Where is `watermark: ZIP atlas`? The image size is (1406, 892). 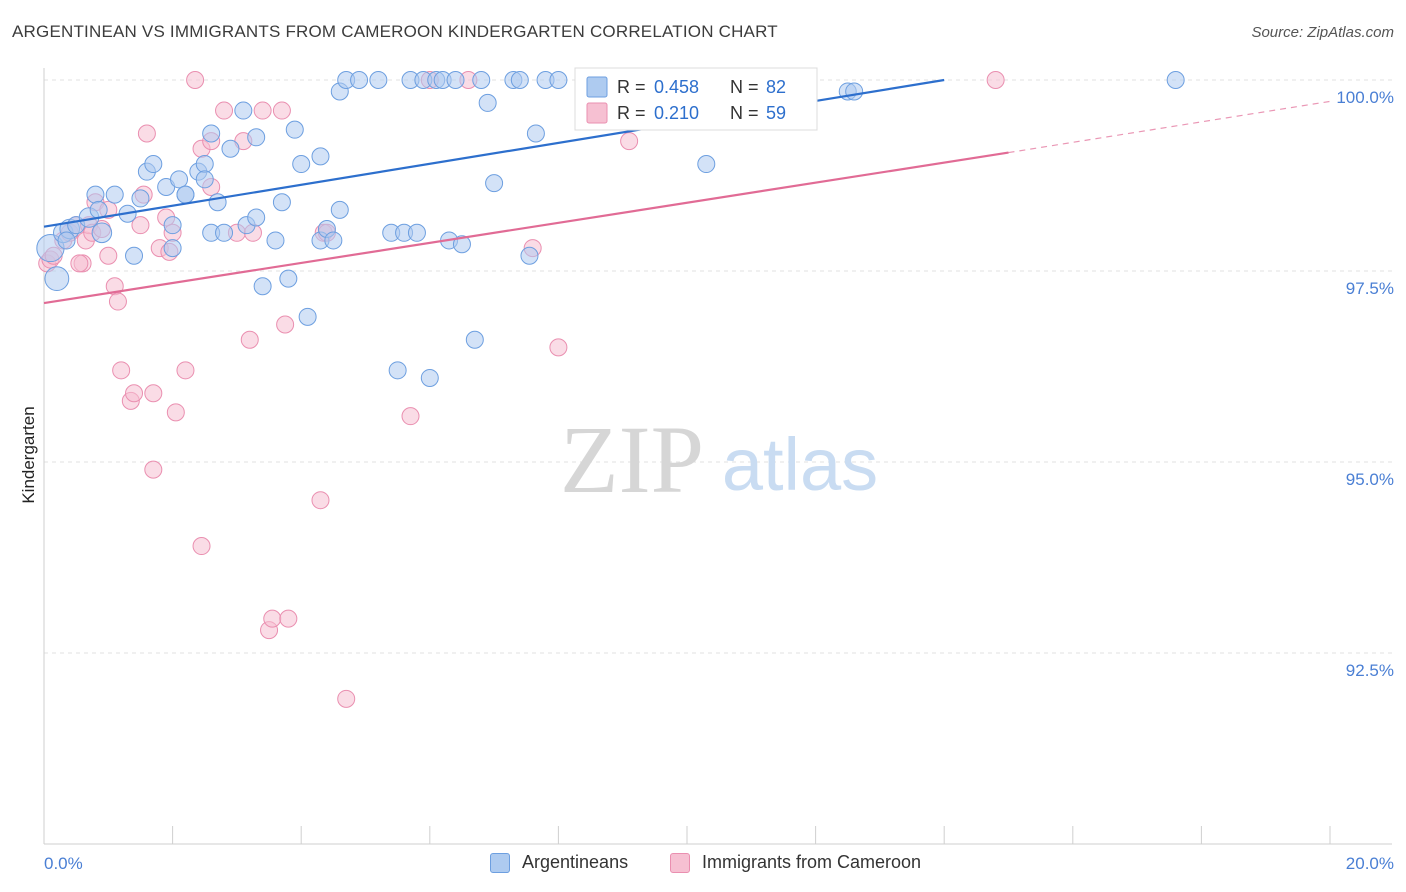
watermark: ZIP atlas is located at coordinates (719, 459).